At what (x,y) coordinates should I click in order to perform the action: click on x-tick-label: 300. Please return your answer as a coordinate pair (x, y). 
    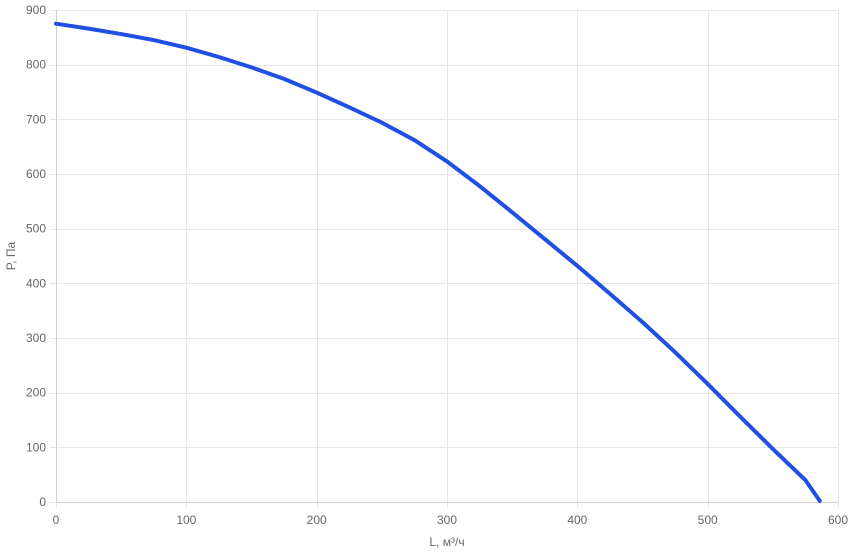
    Looking at the image, I should click on (447, 520).